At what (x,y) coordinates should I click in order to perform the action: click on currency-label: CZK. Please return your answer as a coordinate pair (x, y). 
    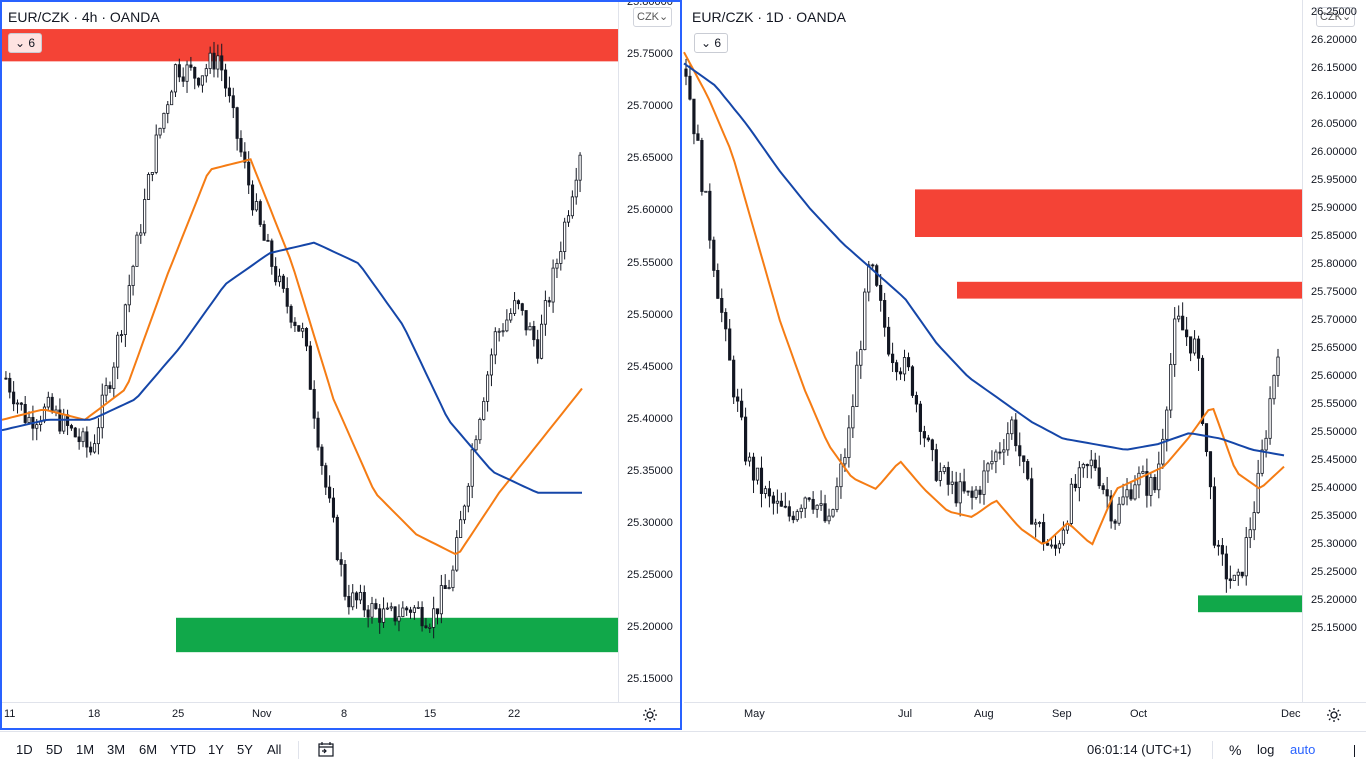
    Looking at the image, I should click on (1331, 17).